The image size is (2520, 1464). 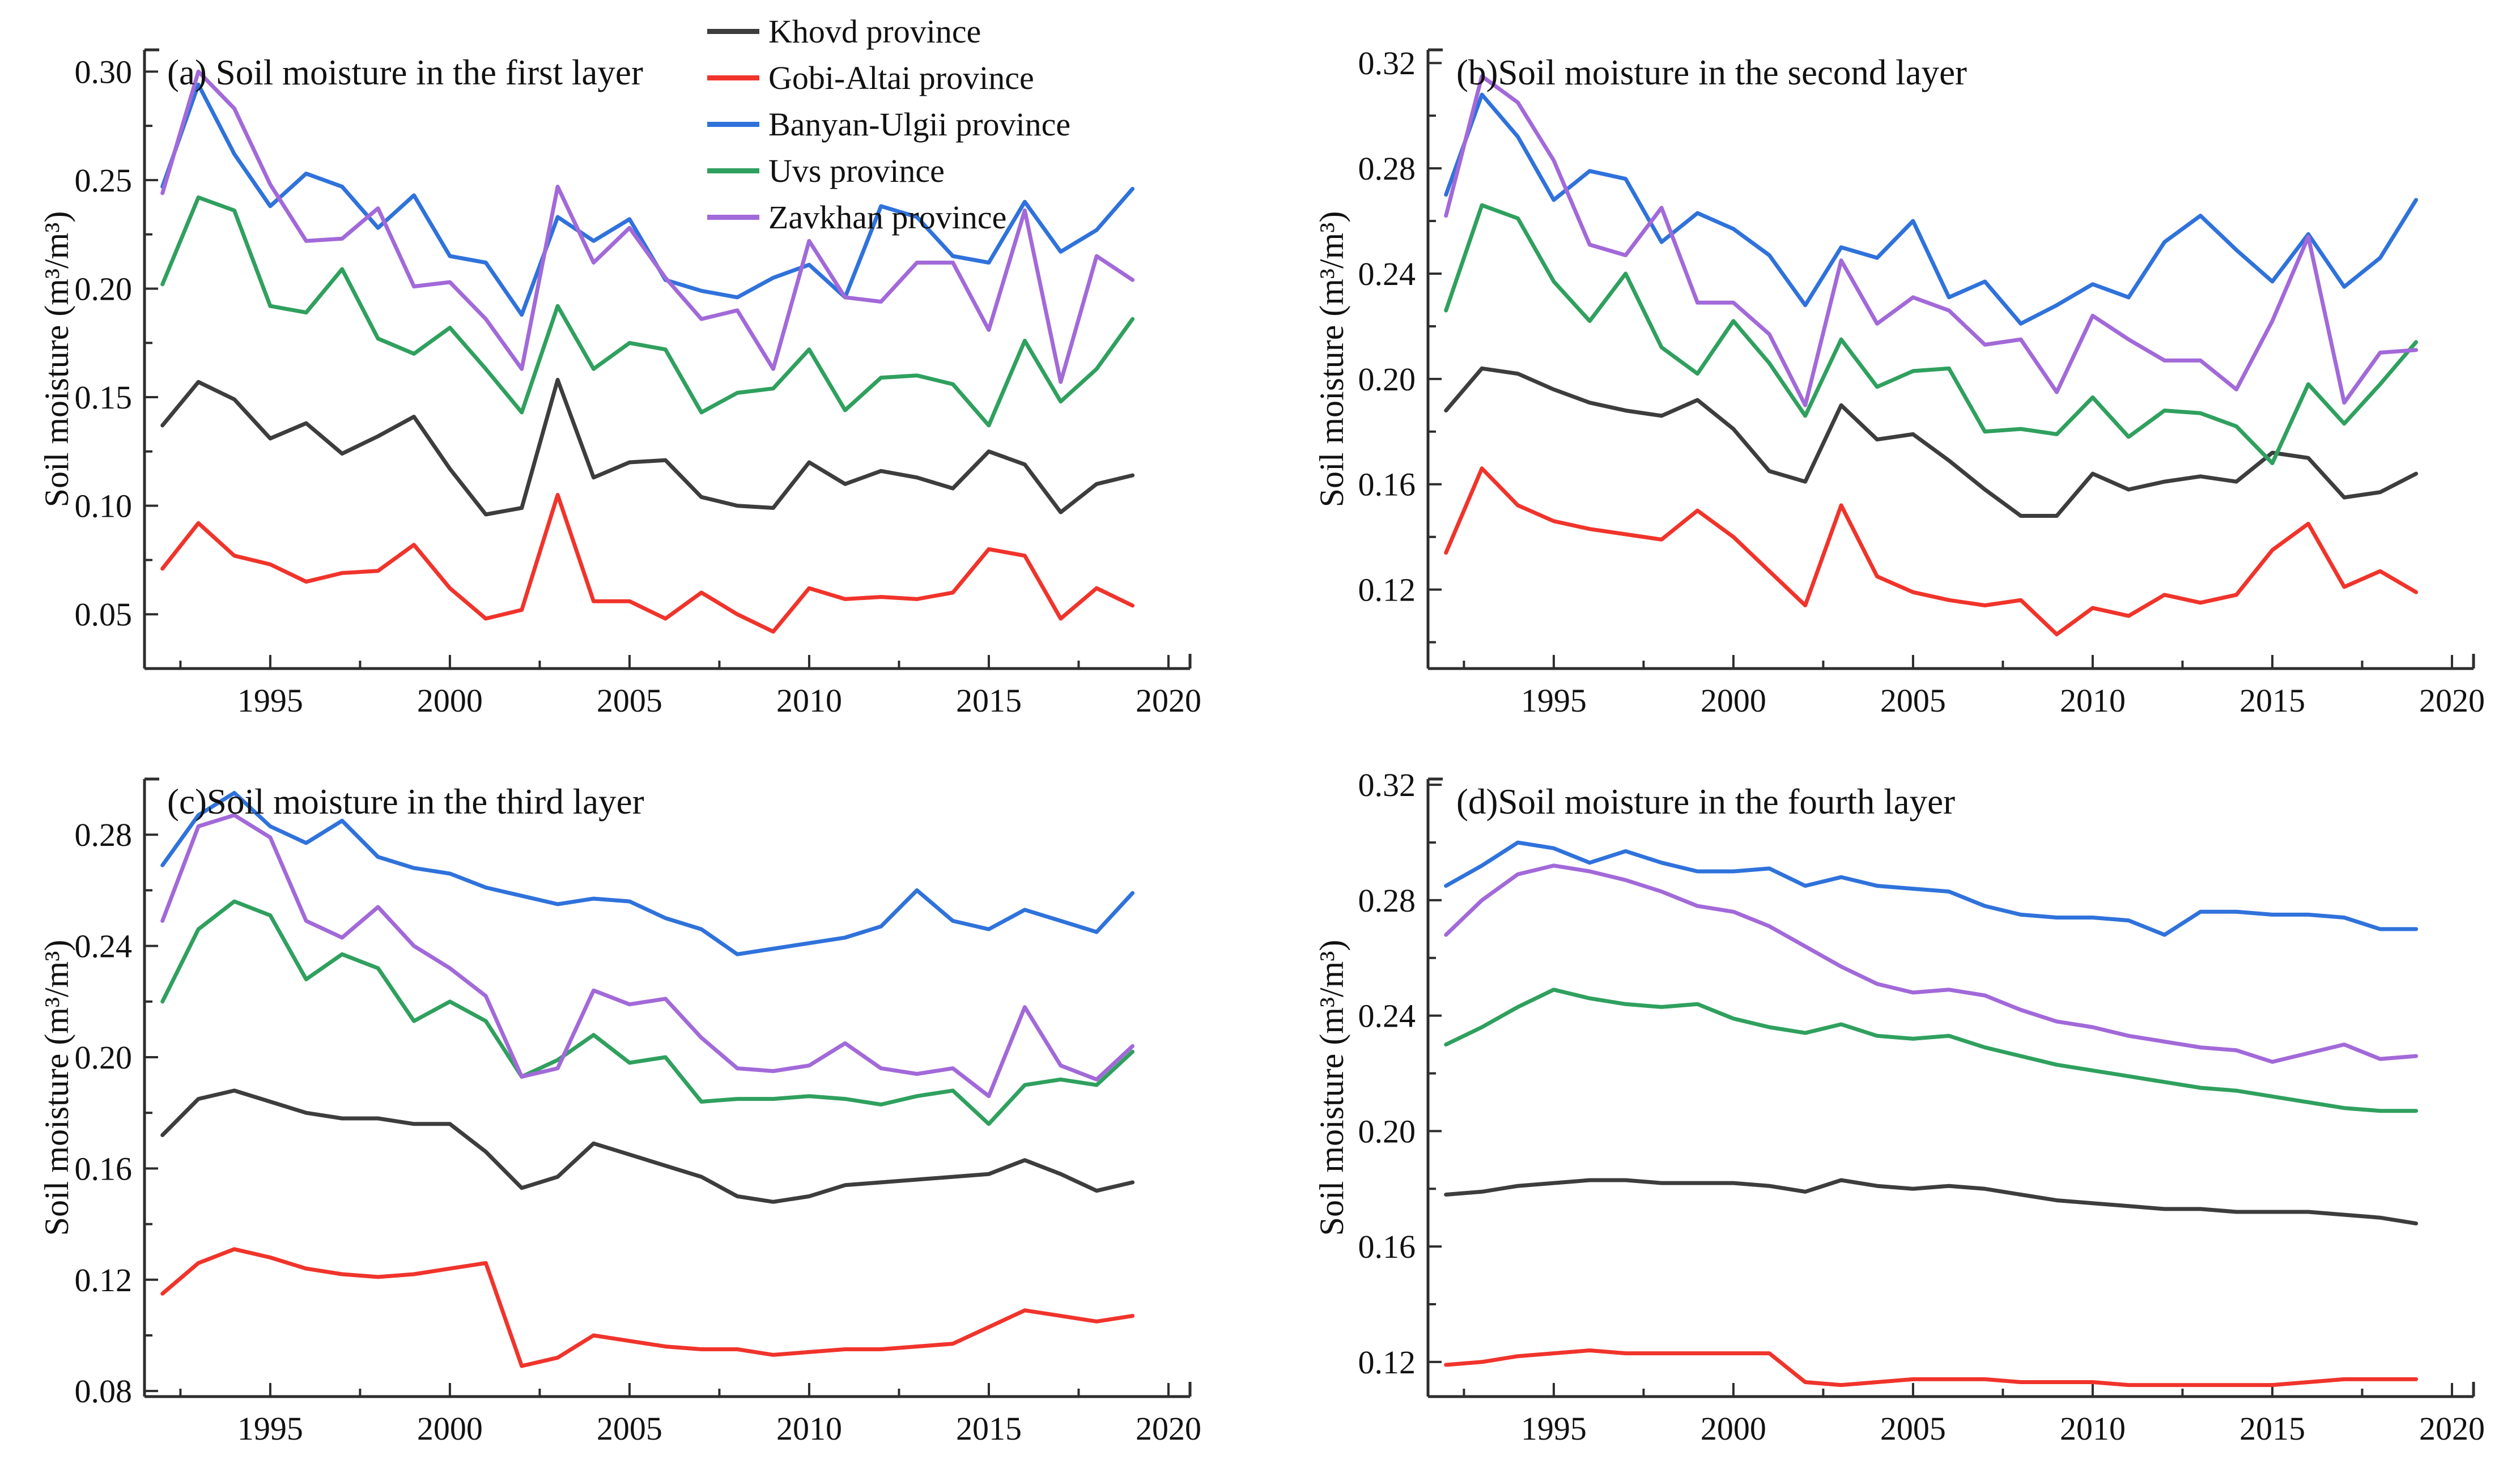 I want to click on legend-item-zavkhan: Zavkhan province, so click(x=888, y=217).